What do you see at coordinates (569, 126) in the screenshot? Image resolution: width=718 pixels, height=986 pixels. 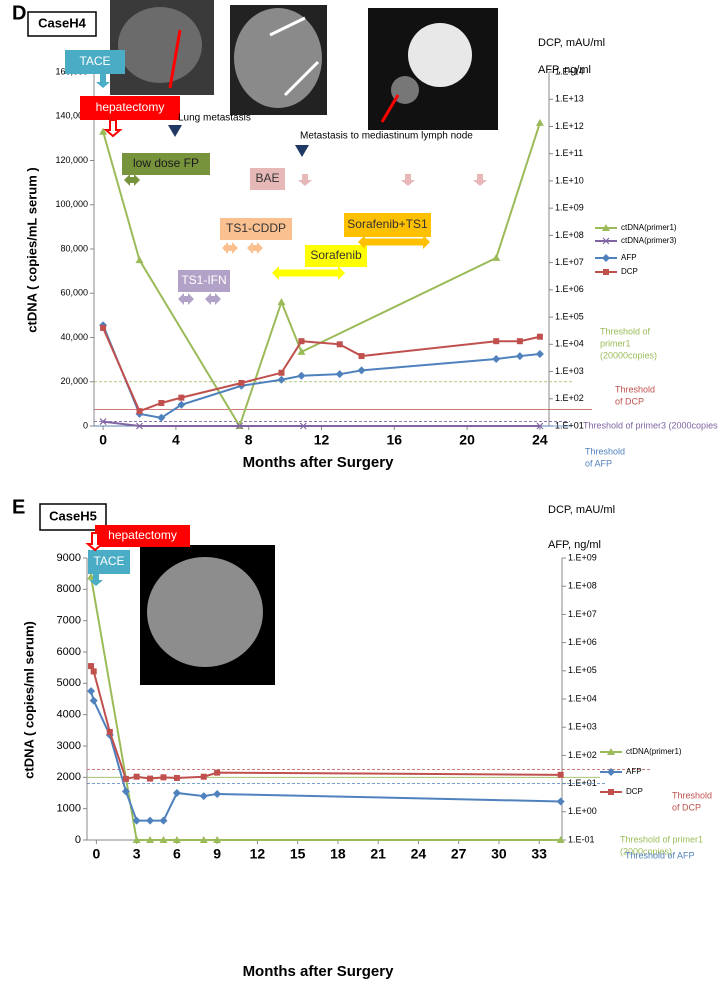 I see `y2-tick-label: 1.E+12` at bounding box center [569, 126].